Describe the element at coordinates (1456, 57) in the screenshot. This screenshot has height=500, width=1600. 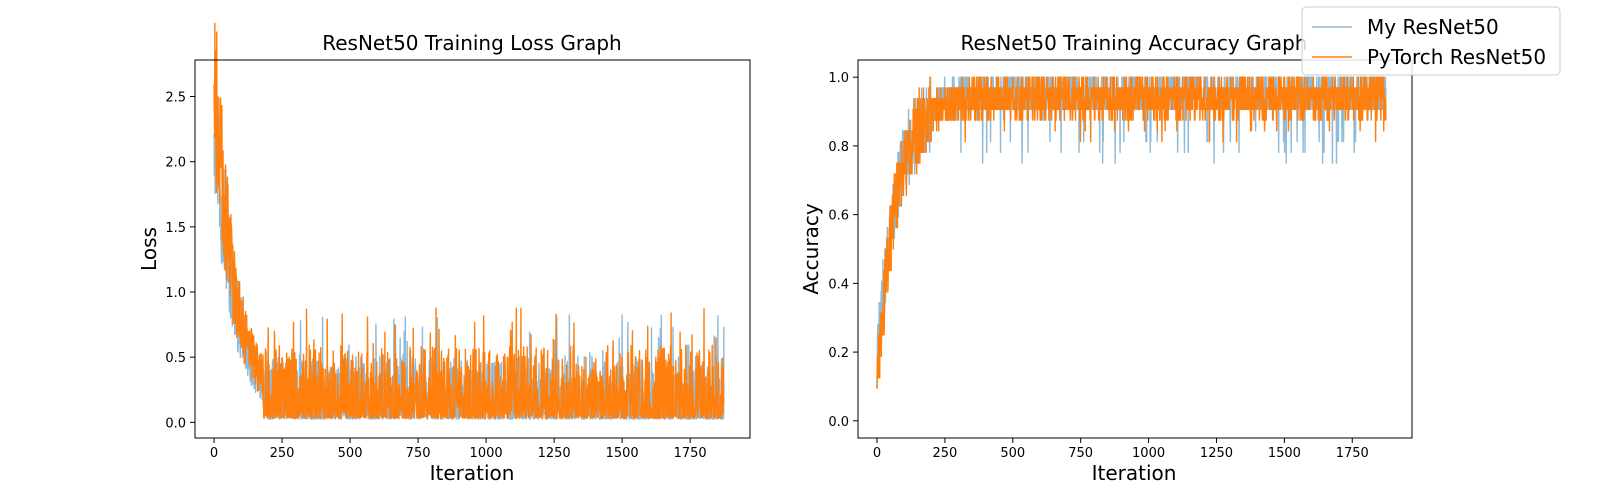
I see `legend-label-pytorch-resnet50: PyTorch ResNet50` at that location.